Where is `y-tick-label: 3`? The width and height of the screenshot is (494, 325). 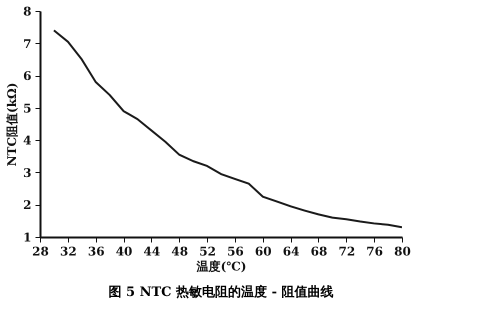 y-tick-label: 3 is located at coordinates (27, 173).